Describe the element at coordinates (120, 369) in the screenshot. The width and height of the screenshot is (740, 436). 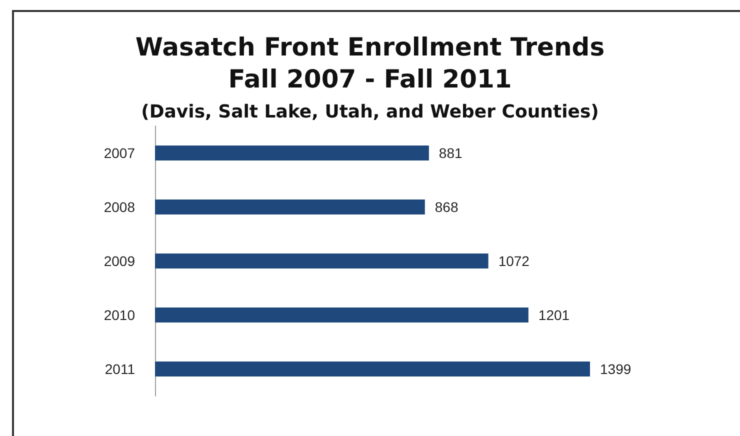
I see `y-tick-label: 2011` at that location.